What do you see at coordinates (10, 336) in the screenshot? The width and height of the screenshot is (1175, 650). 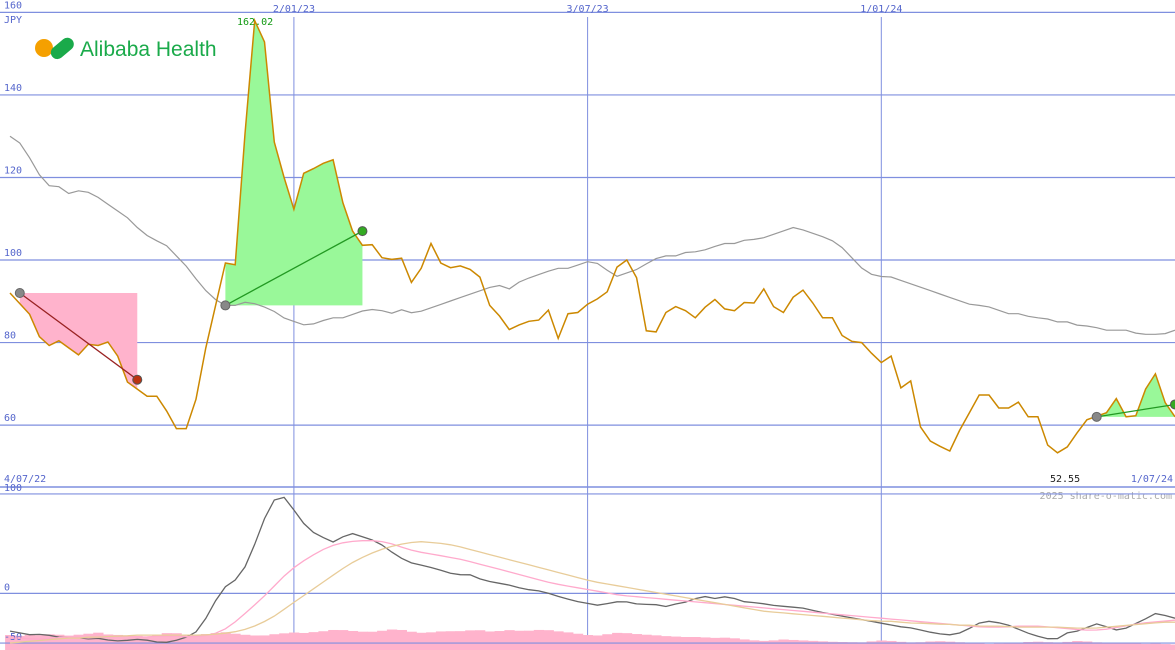 I see `y-tick-label: 80` at bounding box center [10, 336].